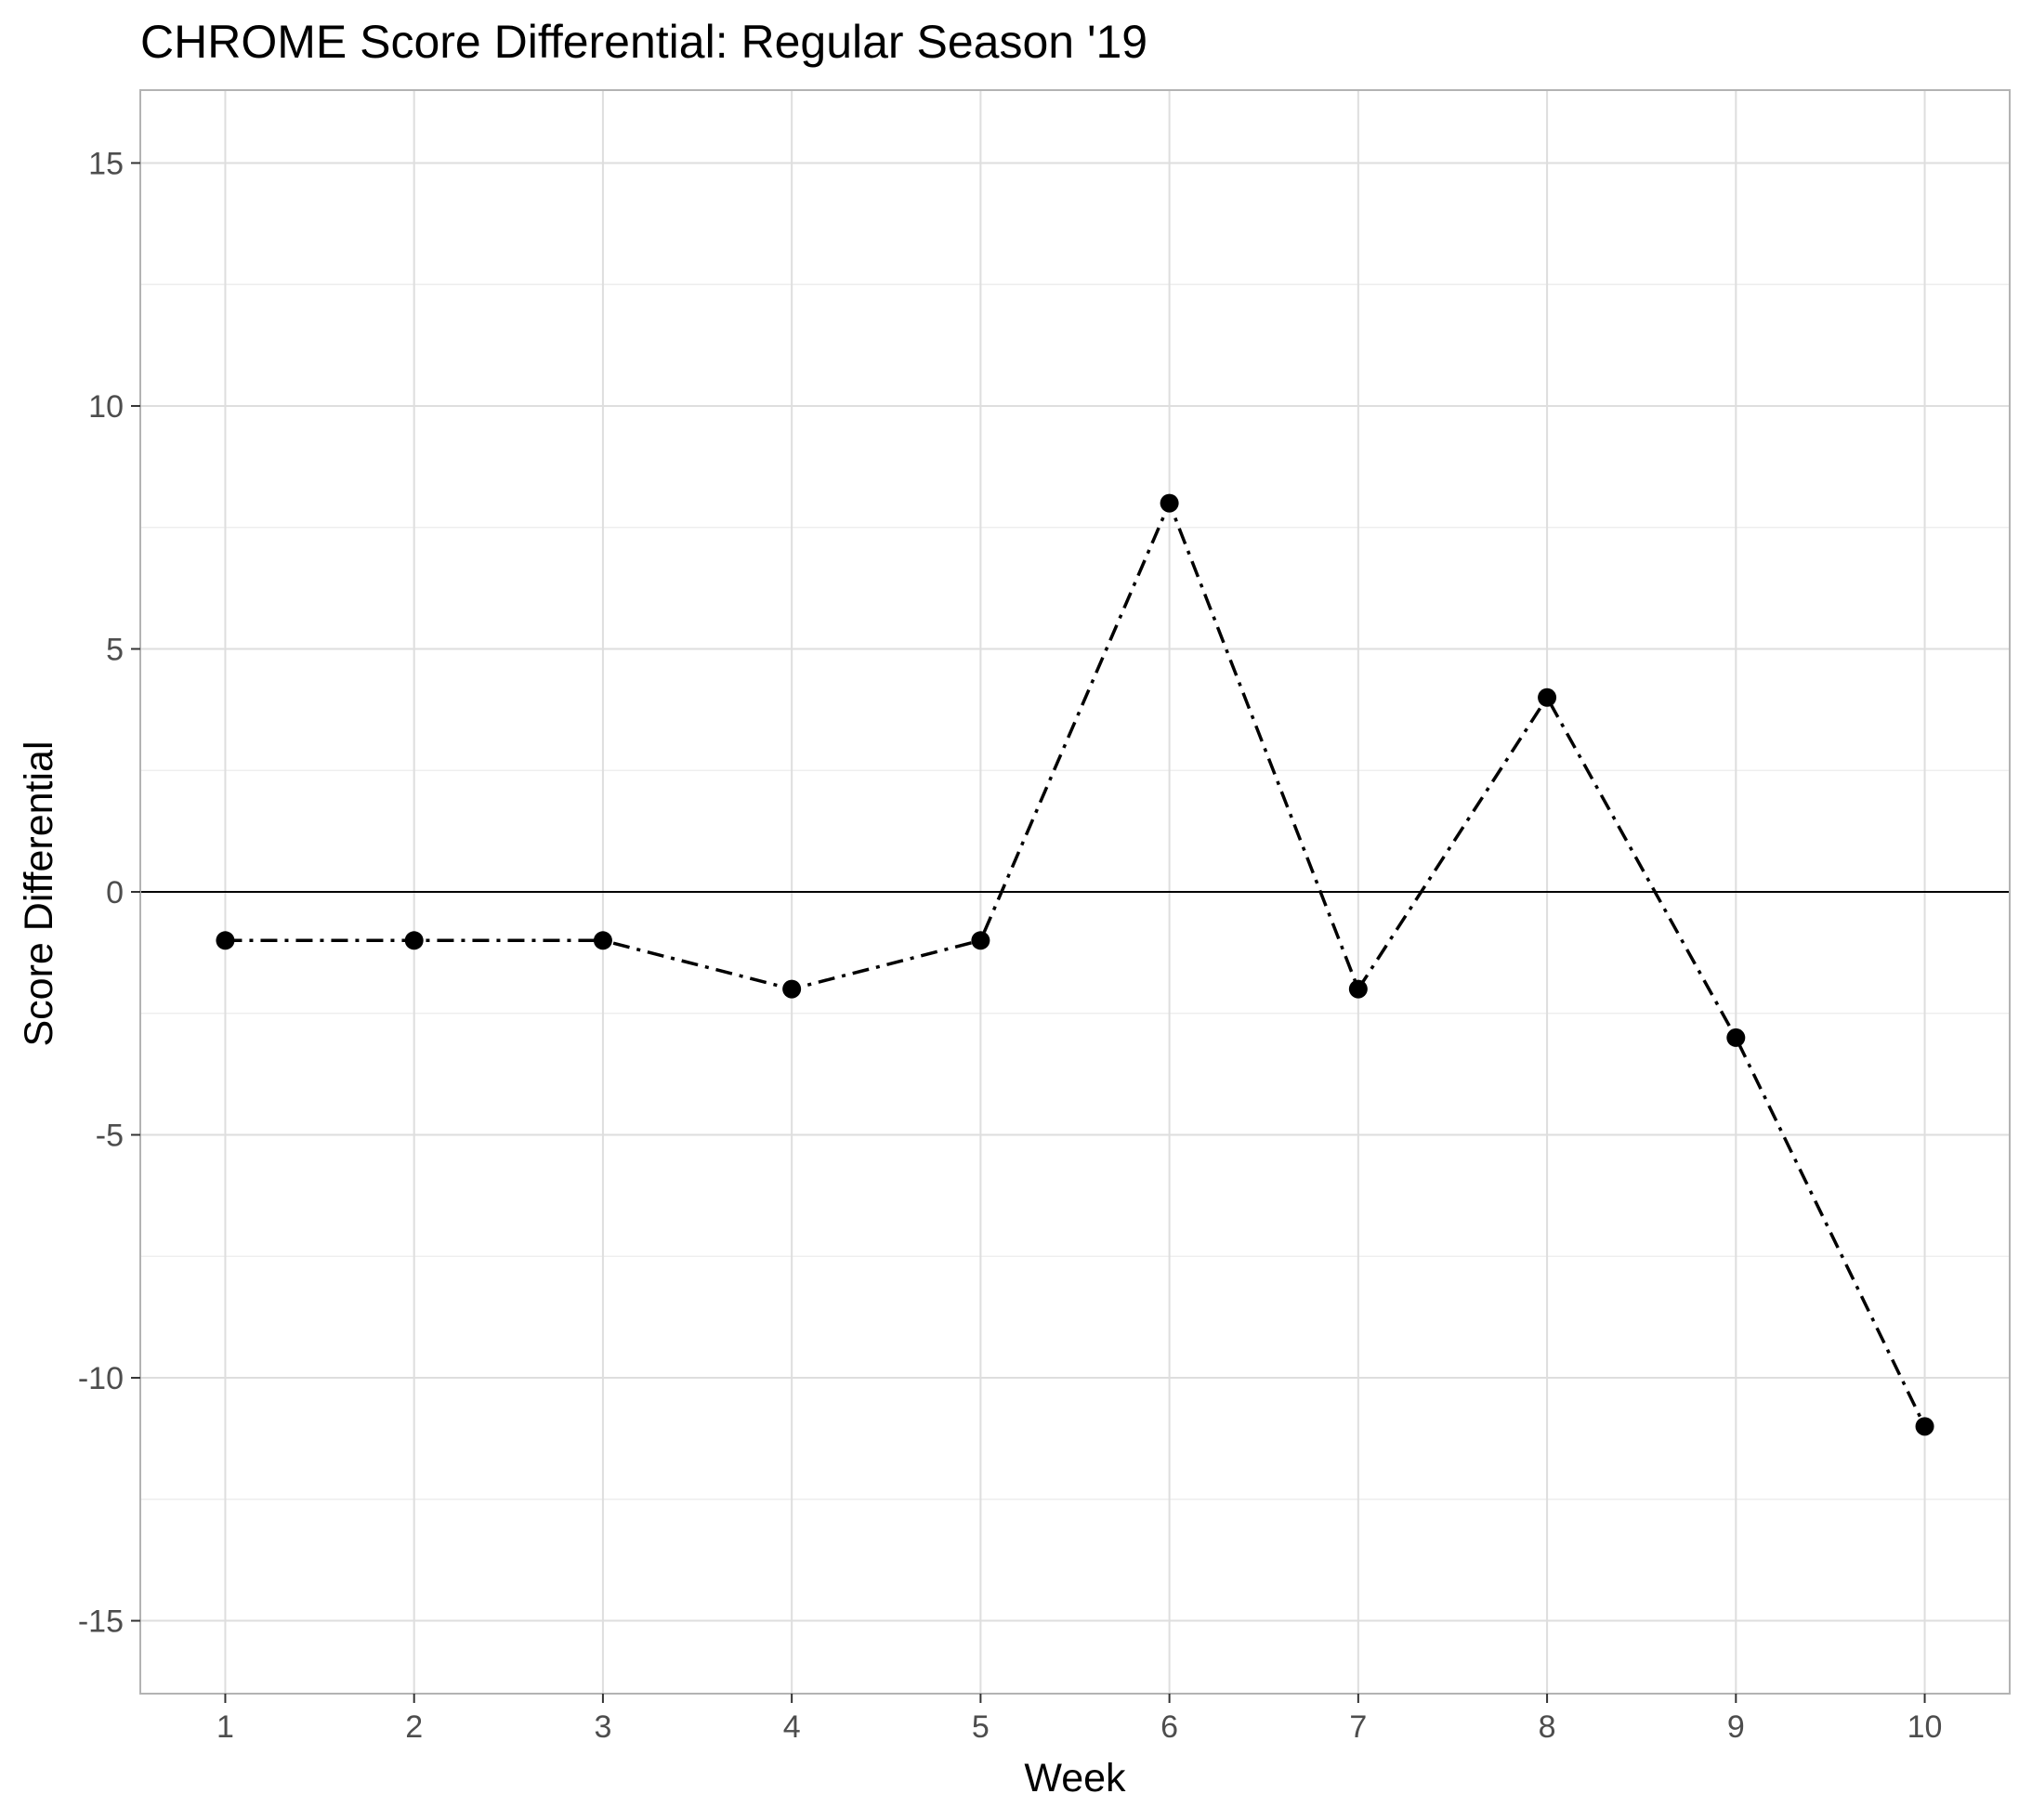 The height and width of the screenshot is (1820, 2032). I want to click on x-tick-label: 2, so click(414, 1727).